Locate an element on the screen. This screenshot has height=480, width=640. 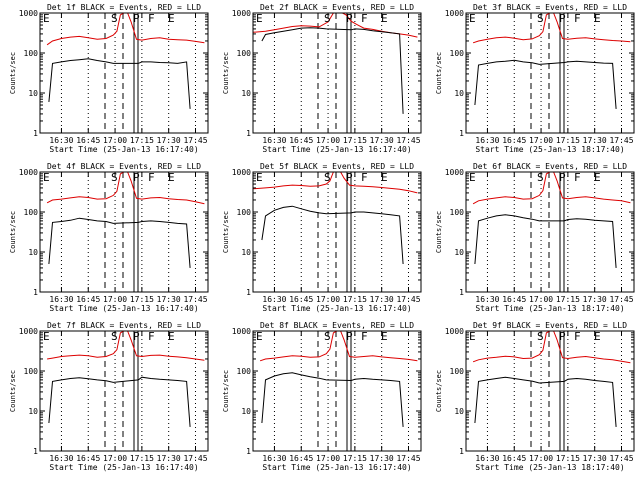
chart-title: Det 5f BLACK = Events, RED = LLD is located at coordinates (337, 166).